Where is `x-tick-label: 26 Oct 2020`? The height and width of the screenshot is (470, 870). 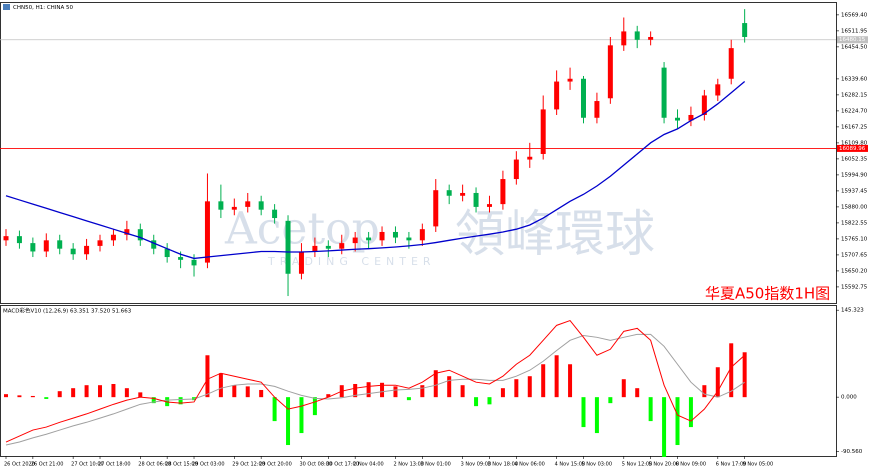
x-tick-label: 26 Oct 2020 is located at coordinates (19, 465).